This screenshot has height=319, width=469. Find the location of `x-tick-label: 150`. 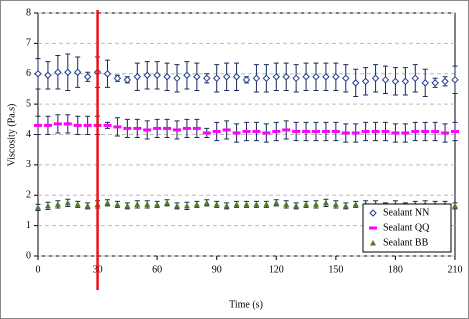

x-tick-label: 150 is located at coordinates (335, 269).